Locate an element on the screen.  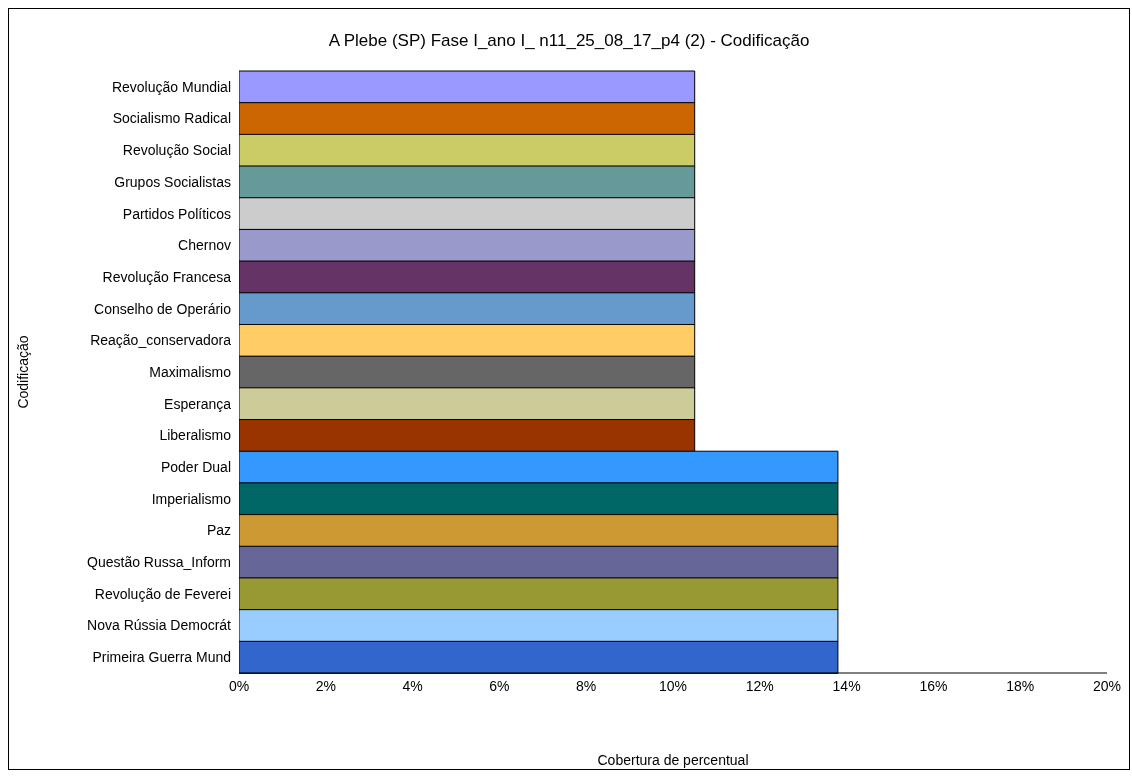
y-tick-label: Conselho de Operário is located at coordinates (163, 308).